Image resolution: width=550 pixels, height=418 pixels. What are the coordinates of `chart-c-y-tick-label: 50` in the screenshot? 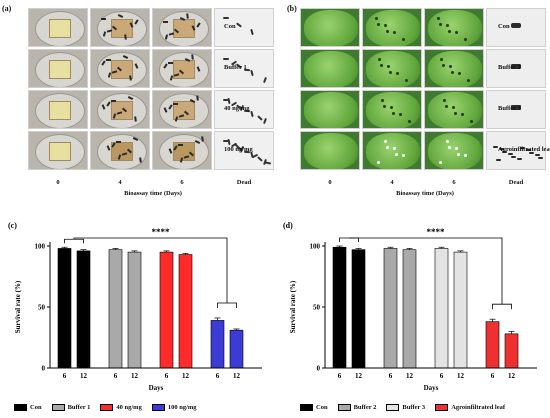 It's located at (42, 308).